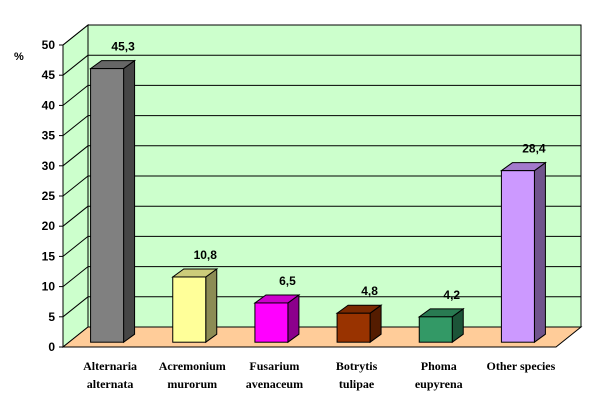  What do you see at coordinates (49, 287) in the screenshot?
I see `y-tick-label: 10` at bounding box center [49, 287].